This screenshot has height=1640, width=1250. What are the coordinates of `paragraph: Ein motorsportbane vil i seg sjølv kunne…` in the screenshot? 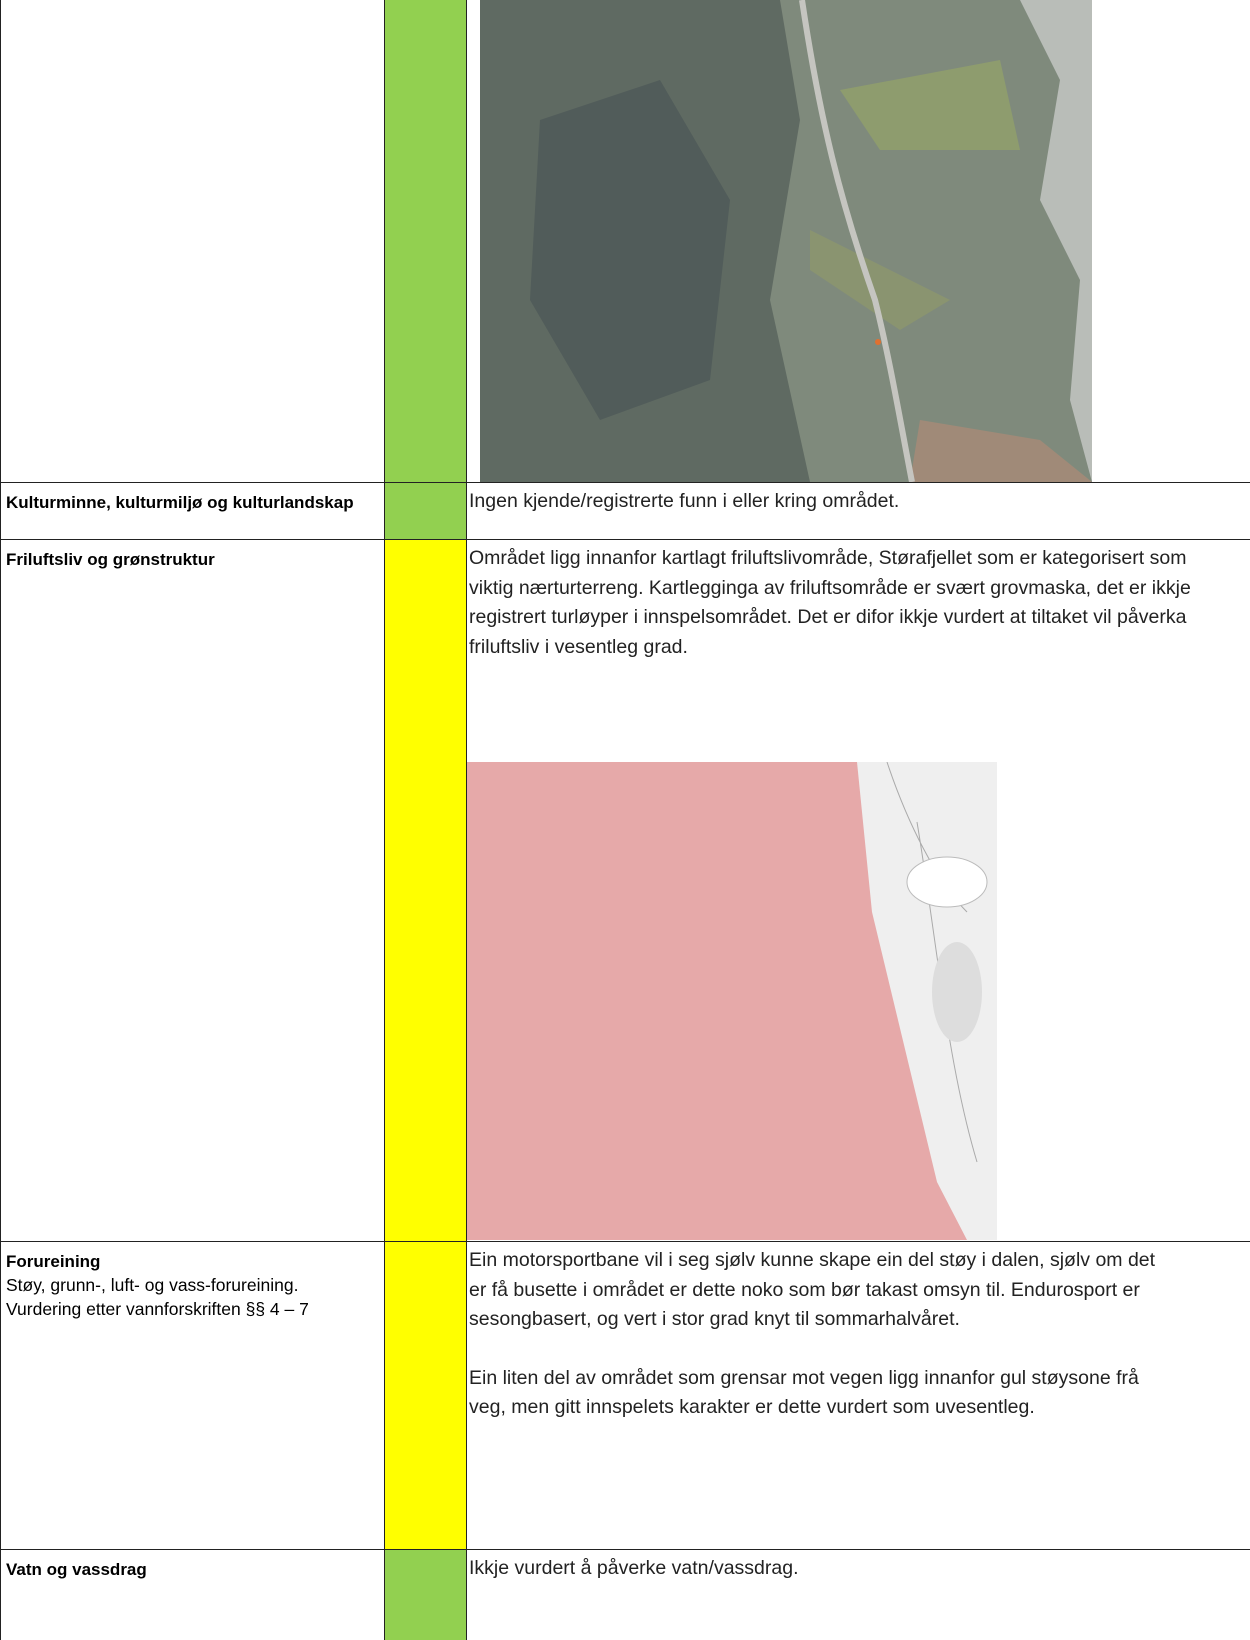 It's located at (812, 1289).